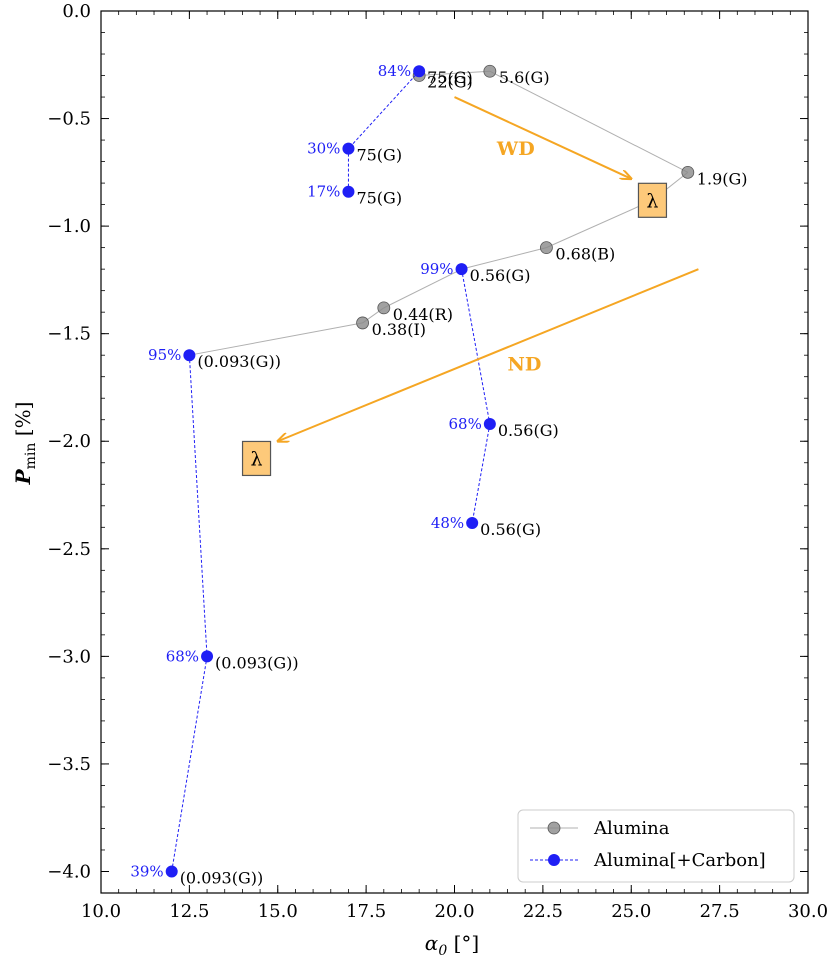 The width and height of the screenshot is (830, 969). Describe the element at coordinates (69, 226) in the screenshot. I see `y-tick-label: −1.0` at that location.